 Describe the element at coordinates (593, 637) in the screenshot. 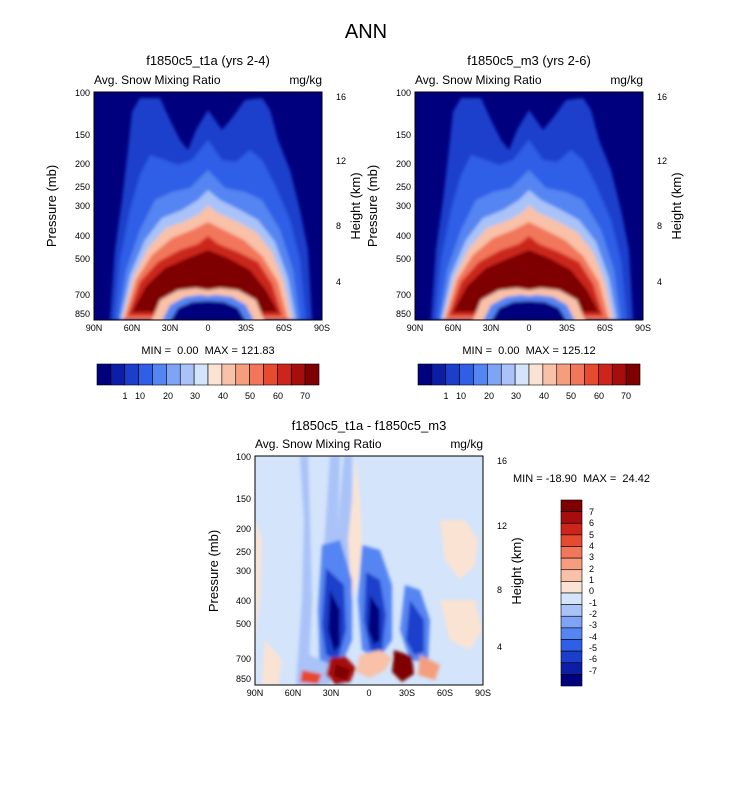

I see `cbar-tick: -4` at that location.